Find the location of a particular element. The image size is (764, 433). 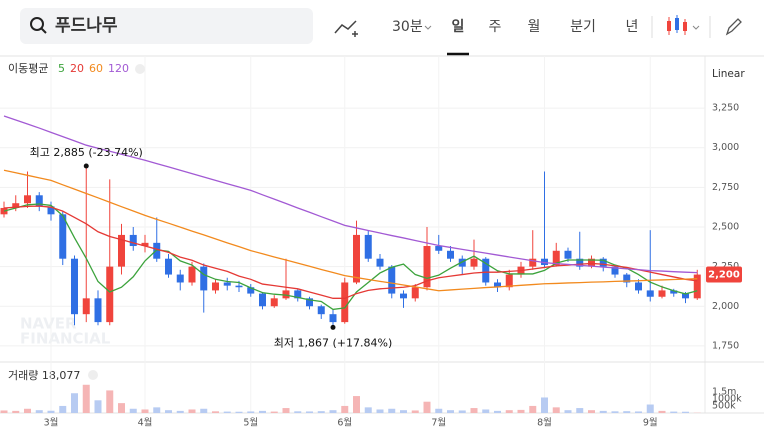

last-price-box is located at coordinates (724, 274).